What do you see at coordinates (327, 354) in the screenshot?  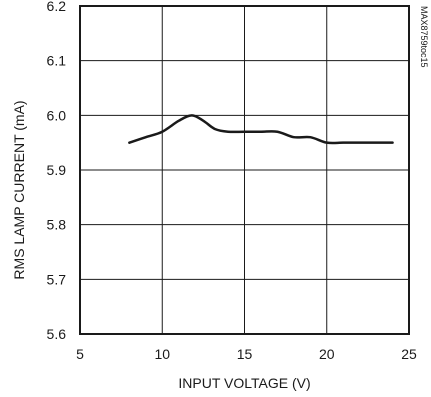 I see `x-tick-label-3: 20` at bounding box center [327, 354].